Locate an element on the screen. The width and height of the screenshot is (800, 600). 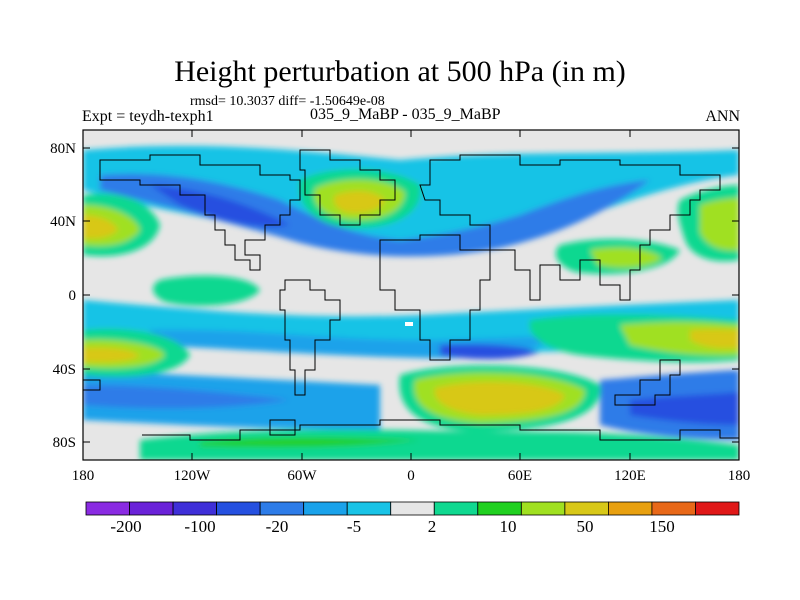
colorbar-label: 10 is located at coordinates (508, 526).